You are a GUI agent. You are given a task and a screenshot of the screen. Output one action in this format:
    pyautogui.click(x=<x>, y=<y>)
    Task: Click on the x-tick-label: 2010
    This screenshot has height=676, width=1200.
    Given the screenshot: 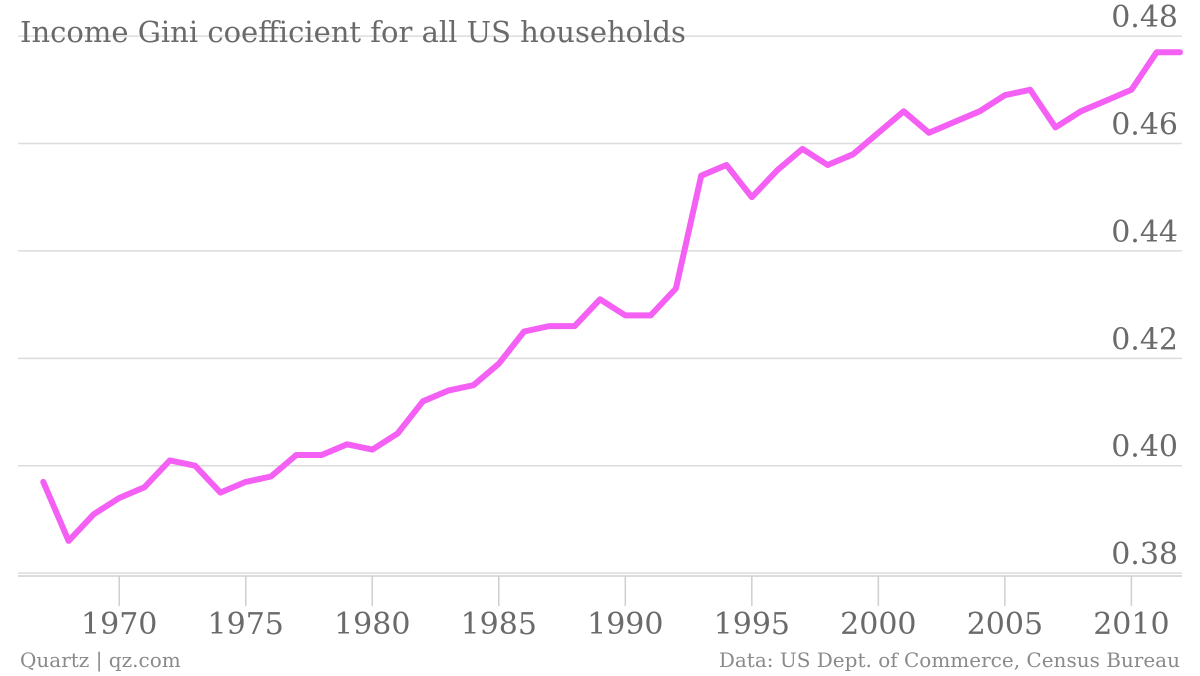 What is the action you would take?
    pyautogui.click(x=1131, y=624)
    